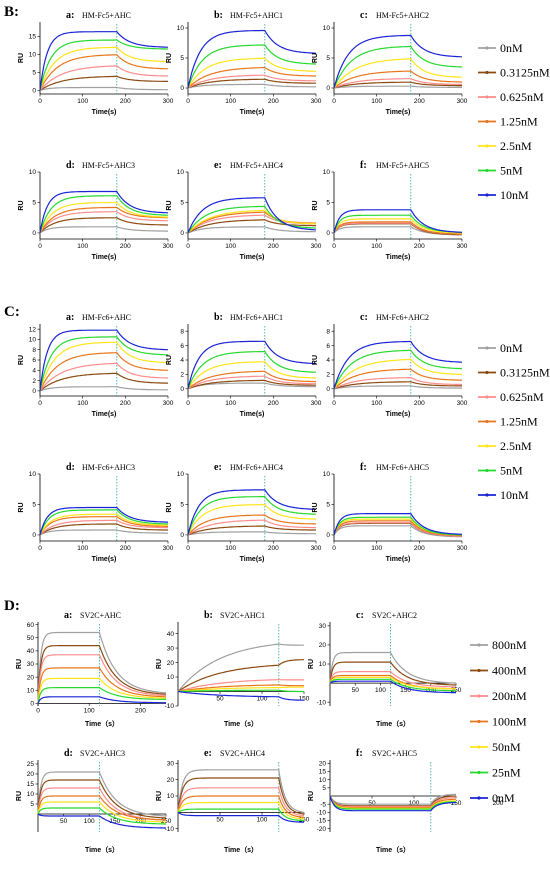 The width and height of the screenshot is (550, 873). I want to click on subplot-tag: d:, so click(68, 753).